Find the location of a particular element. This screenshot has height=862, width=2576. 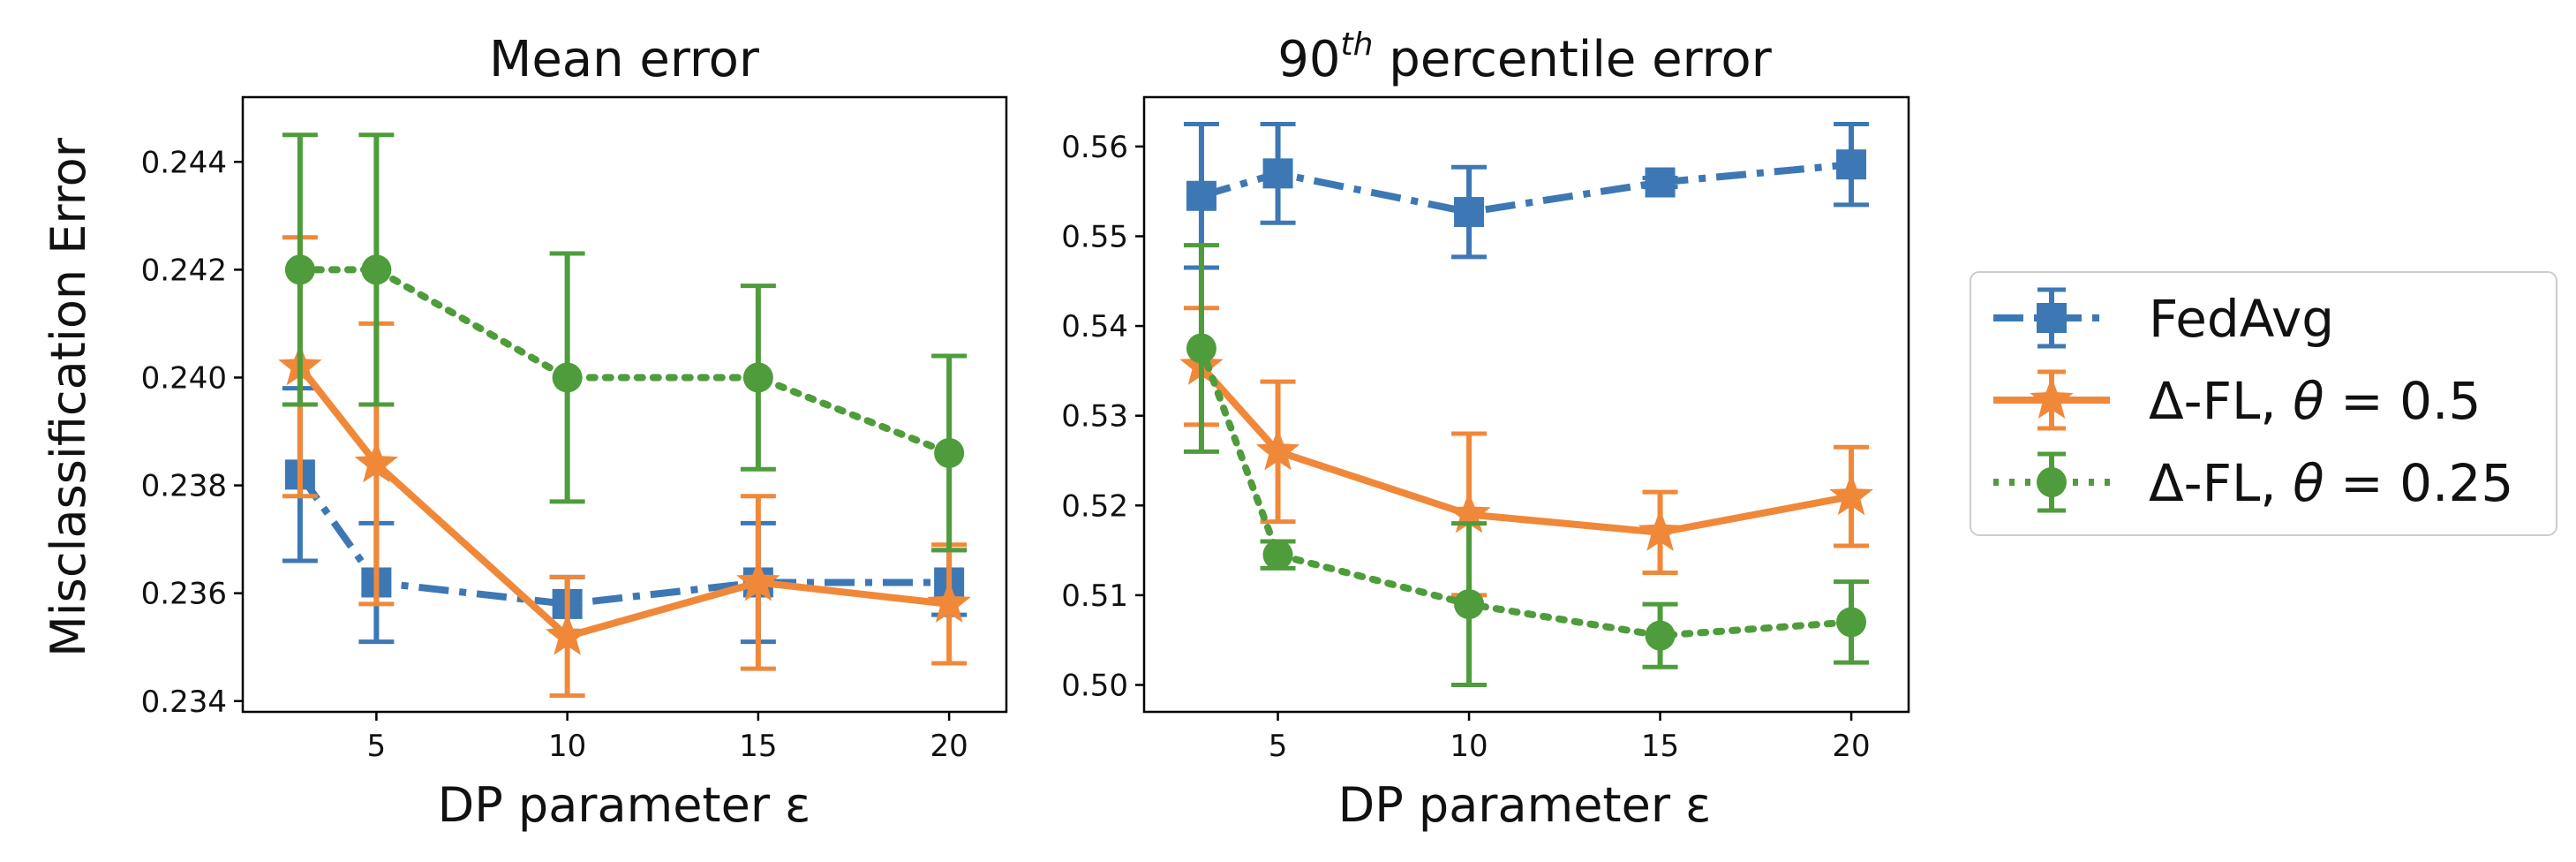

percentile-error-title: 90th percentile error is located at coordinates (1525, 57).